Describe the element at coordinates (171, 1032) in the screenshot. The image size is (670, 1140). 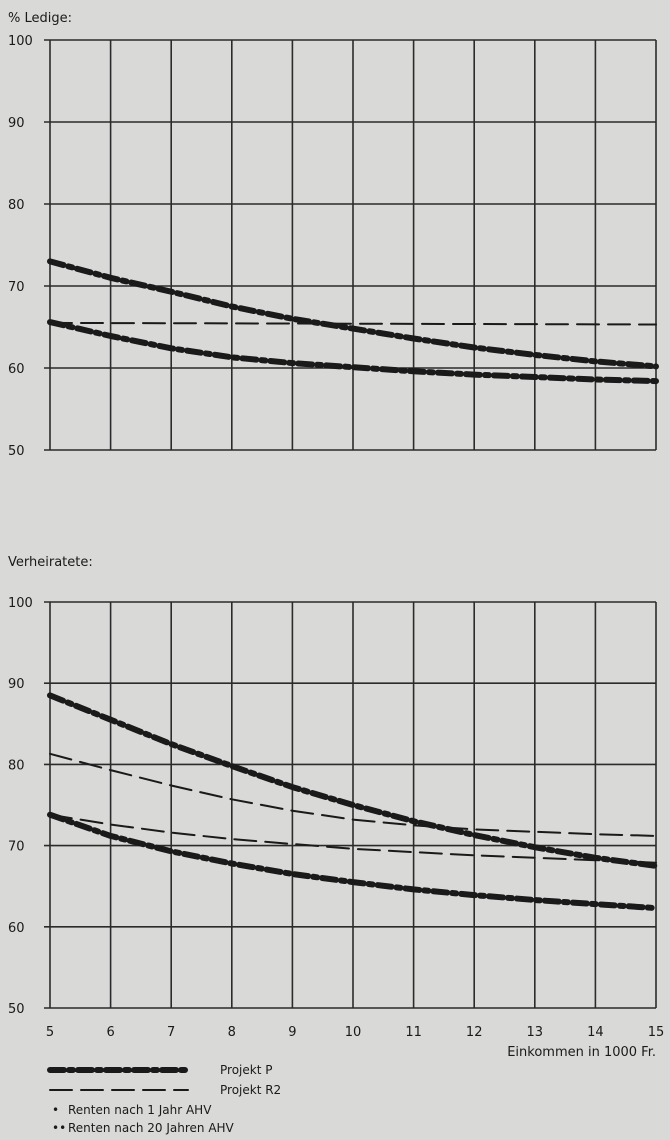
I see `x-tick-label: 7` at that location.